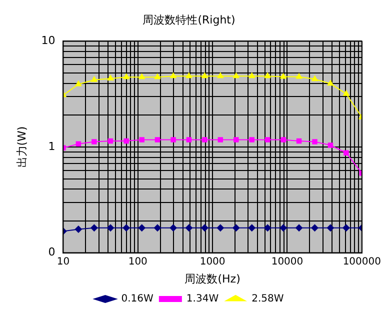 This screenshot has height=322, width=392. I want to click on legend-label: 0.16W, so click(137, 299).